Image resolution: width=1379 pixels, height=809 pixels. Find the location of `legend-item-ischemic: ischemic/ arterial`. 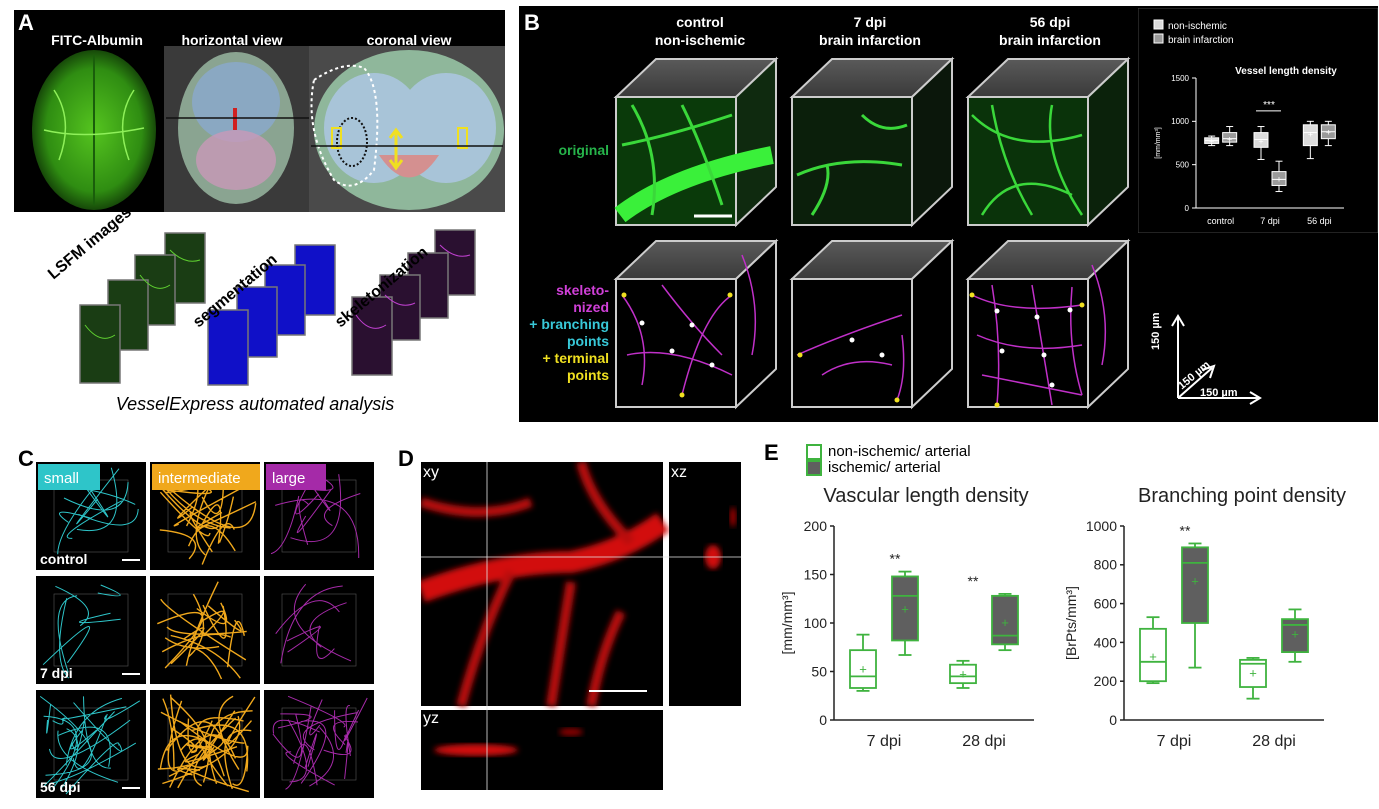

legend-item-ischemic: ischemic/ arterial is located at coordinates (888, 468).